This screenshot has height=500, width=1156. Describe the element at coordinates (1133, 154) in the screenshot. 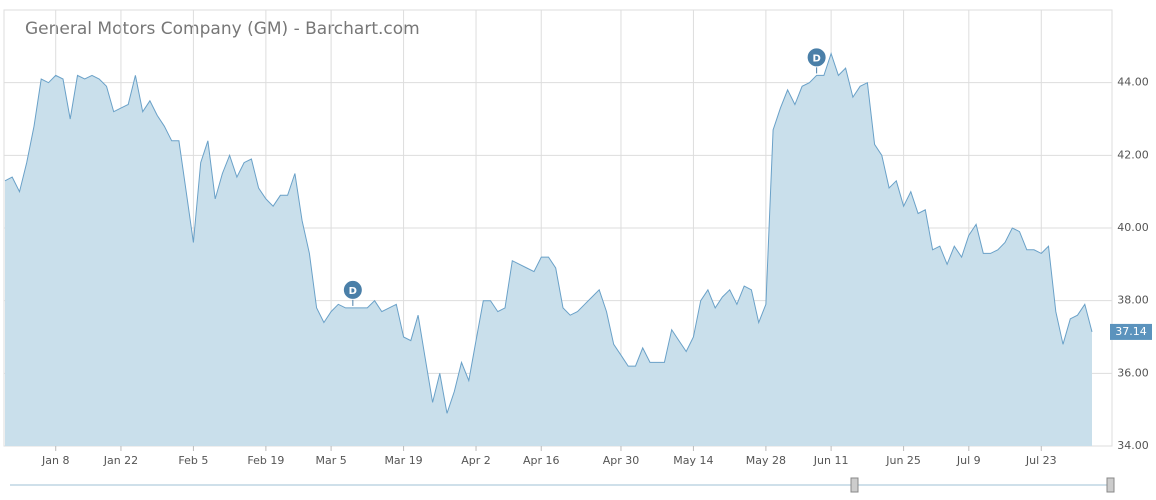

I see `y-tick-label: 42.00` at that location.